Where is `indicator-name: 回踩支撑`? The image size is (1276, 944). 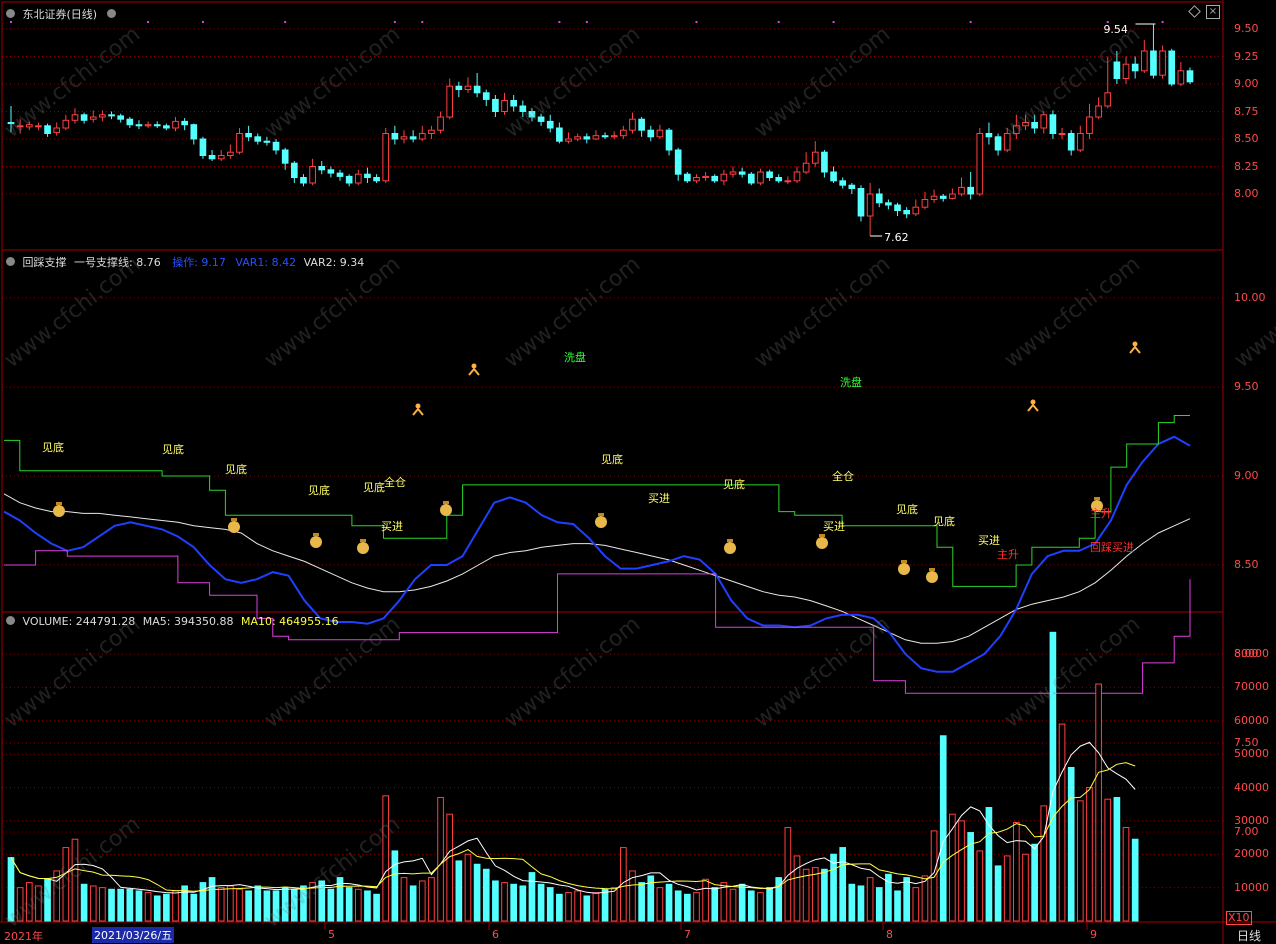
indicator-name: 回踩支撑 is located at coordinates (44, 262).